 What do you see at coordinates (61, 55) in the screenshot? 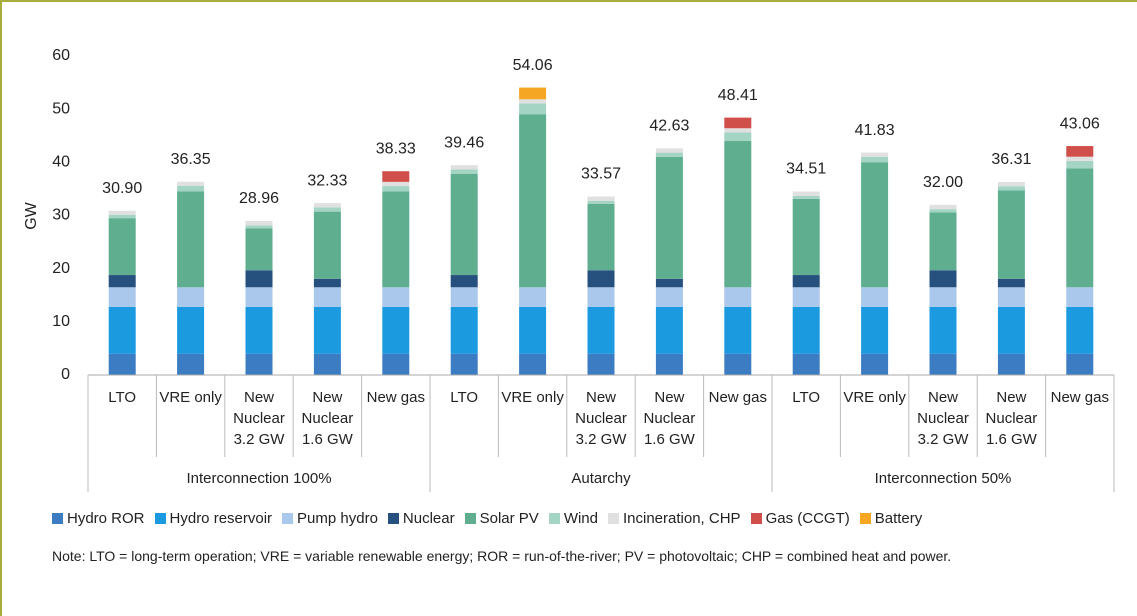
I see `y-tick-label: 60` at bounding box center [61, 55].